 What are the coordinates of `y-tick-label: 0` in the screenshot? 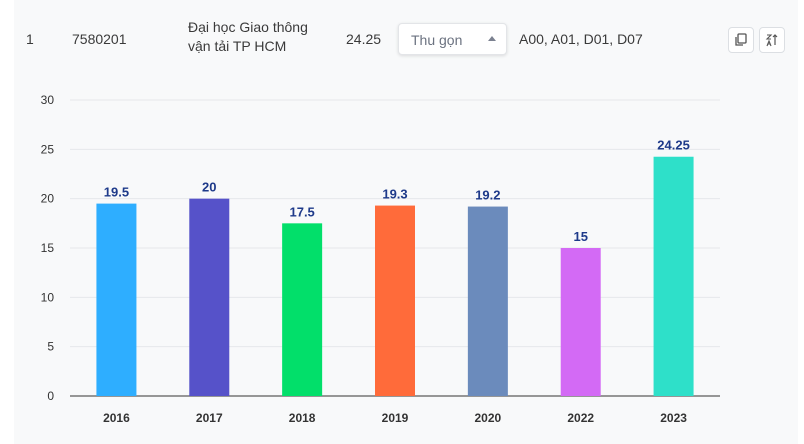 It's located at (50, 396).